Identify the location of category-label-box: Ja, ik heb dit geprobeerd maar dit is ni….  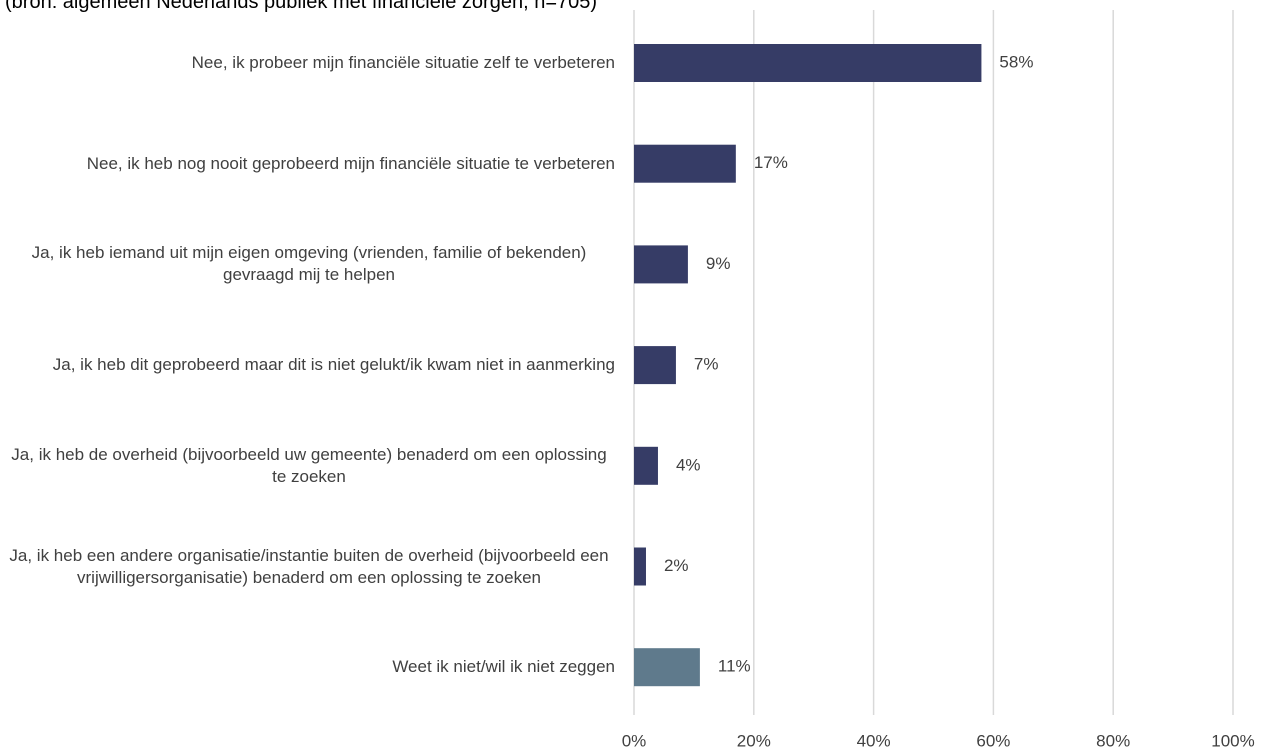
(309, 365).